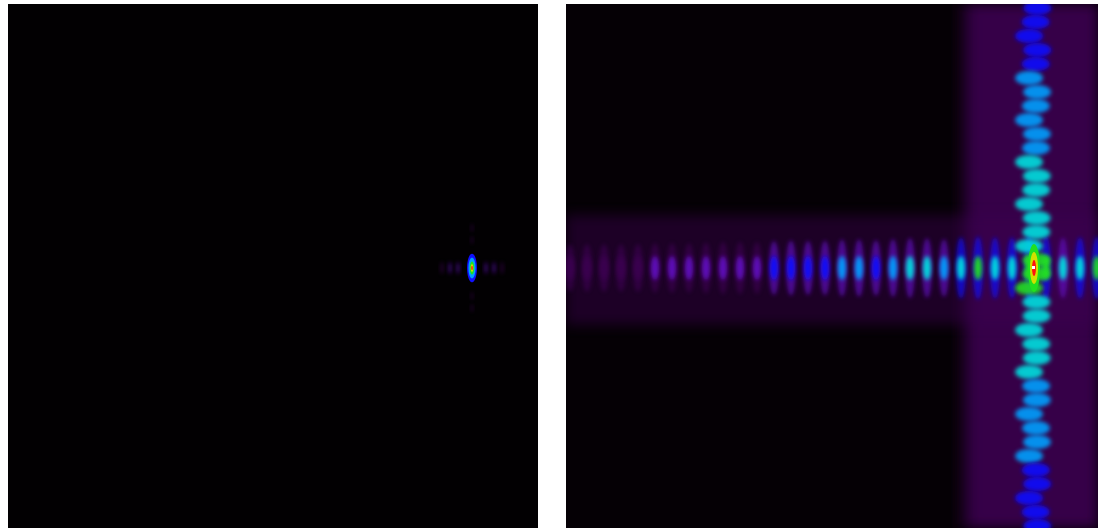  Describe the element at coordinates (832, 270) in the screenshot. I see `horizontal-haze` at that location.